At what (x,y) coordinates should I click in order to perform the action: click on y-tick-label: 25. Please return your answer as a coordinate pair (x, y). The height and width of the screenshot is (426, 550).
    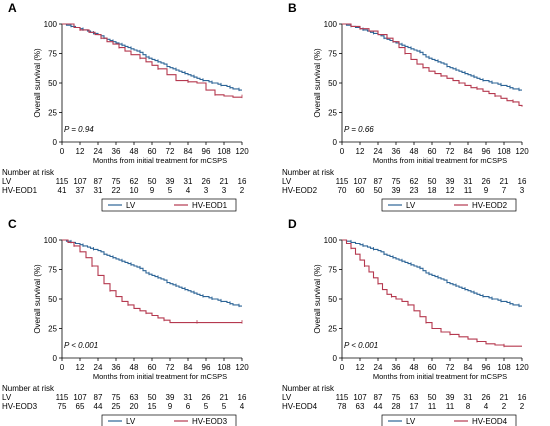
    Looking at the image, I should click on (52, 329).